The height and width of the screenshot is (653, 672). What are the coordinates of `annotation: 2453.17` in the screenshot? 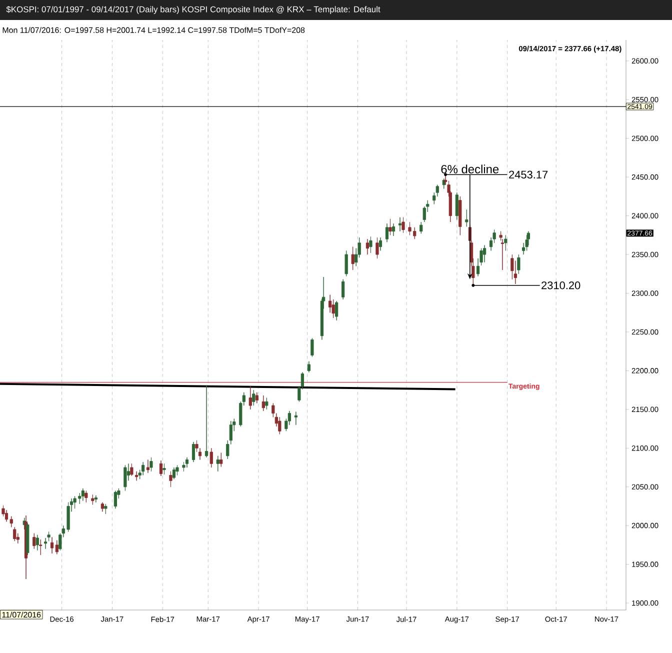 It's located at (528, 174).